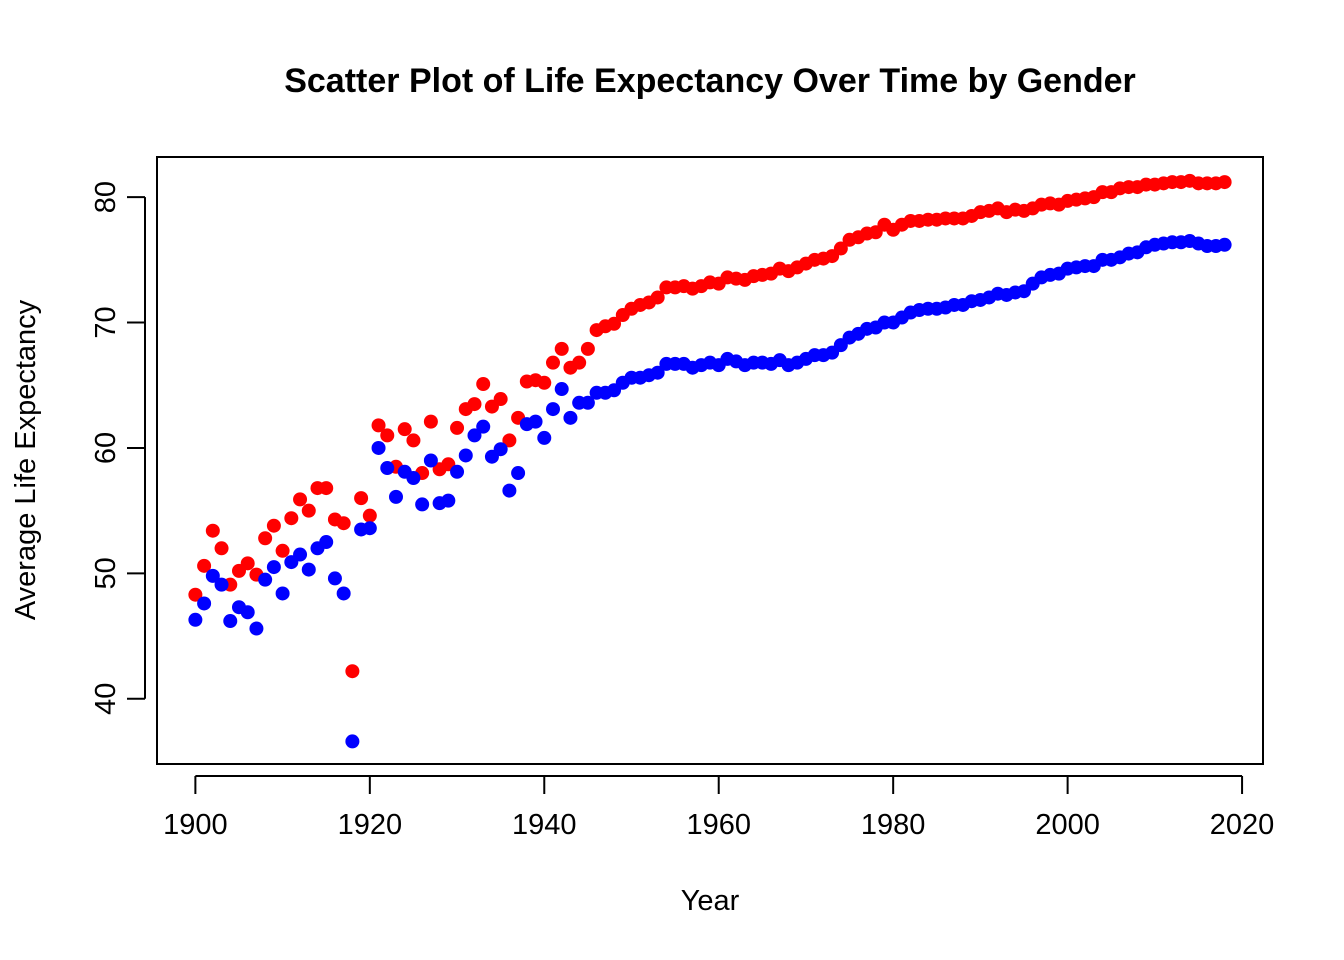 This screenshot has width=1344, height=960. Describe the element at coordinates (719, 808) in the screenshot. I see `x-axis: 1900 1920 1940 1960 1980 2000 2020` at that location.